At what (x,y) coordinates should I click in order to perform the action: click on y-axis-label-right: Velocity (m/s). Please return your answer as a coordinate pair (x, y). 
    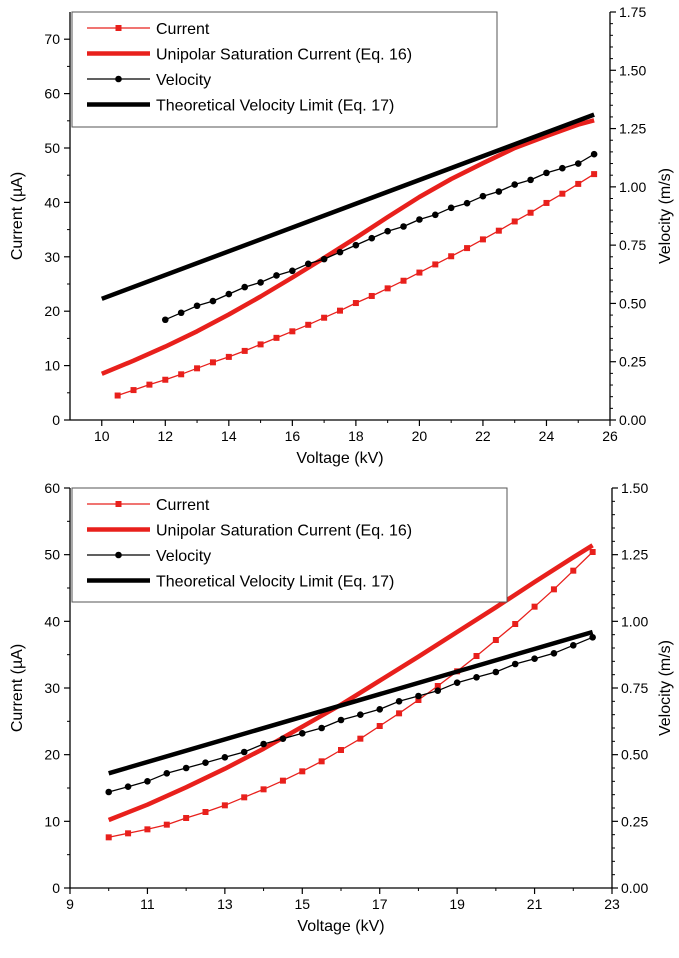
    Looking at the image, I should click on (665, 216).